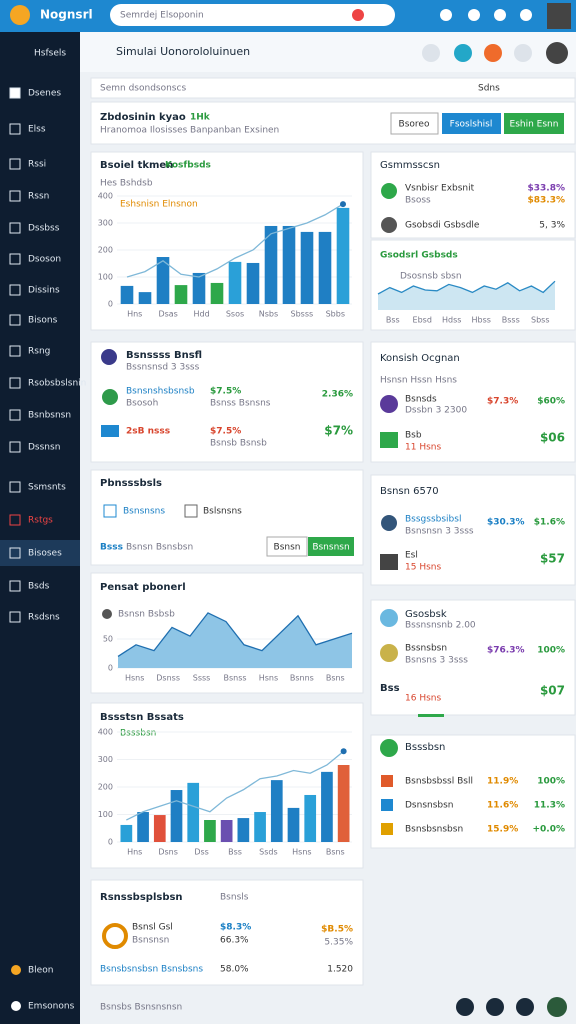  I want to click on point, so click(343, 751).